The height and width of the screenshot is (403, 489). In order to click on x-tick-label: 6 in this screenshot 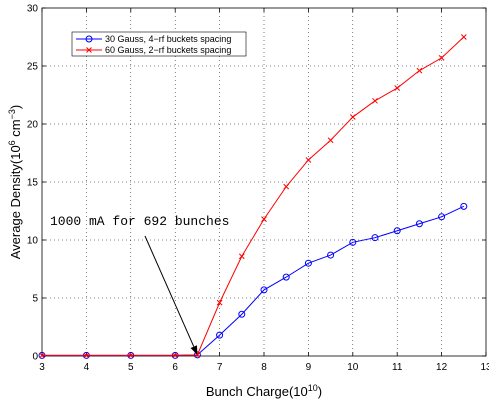, I will do `click(175, 367)`.